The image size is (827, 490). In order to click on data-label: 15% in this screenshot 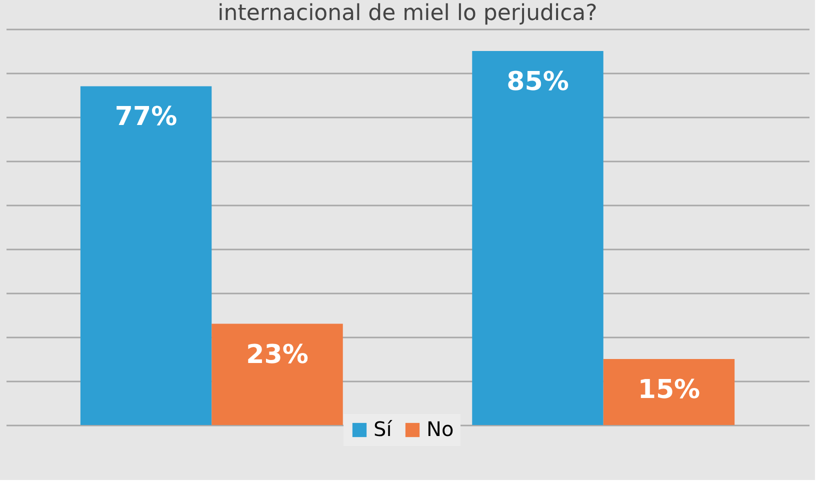, I will do `click(669, 390)`.